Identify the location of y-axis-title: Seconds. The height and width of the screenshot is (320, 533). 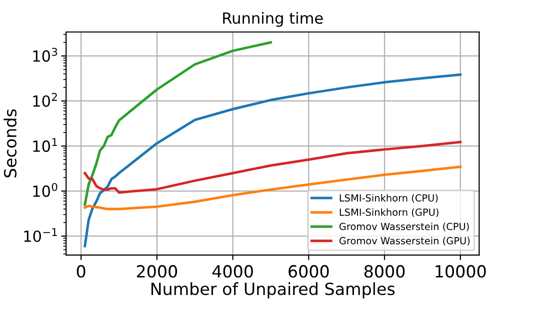
(10, 143).